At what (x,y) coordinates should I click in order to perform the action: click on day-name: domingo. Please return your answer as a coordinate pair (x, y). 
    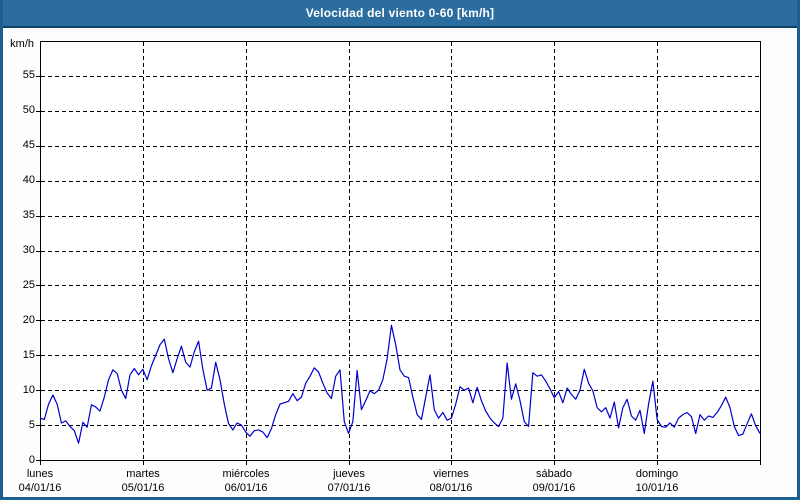
    Looking at the image, I should click on (657, 474).